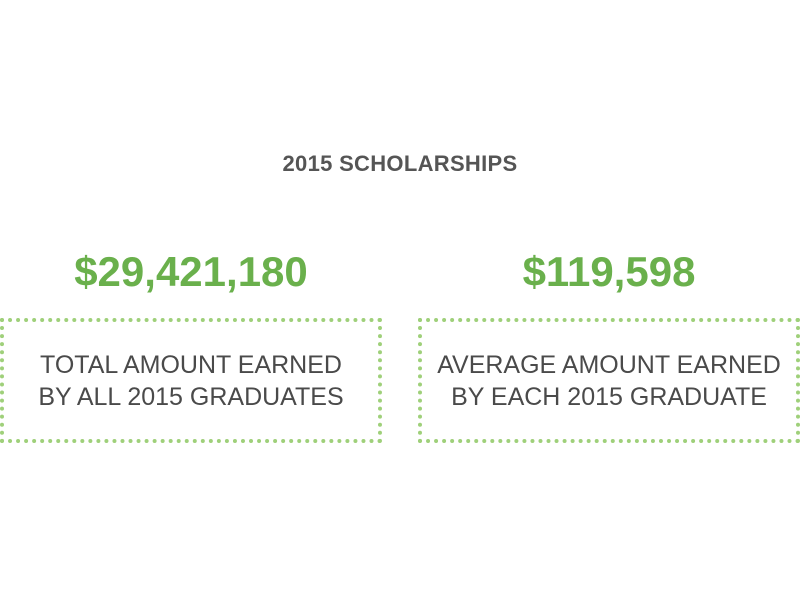 This screenshot has width=800, height=600. What do you see at coordinates (609, 271) in the screenshot?
I see `average-amount-value: $119,598` at bounding box center [609, 271].